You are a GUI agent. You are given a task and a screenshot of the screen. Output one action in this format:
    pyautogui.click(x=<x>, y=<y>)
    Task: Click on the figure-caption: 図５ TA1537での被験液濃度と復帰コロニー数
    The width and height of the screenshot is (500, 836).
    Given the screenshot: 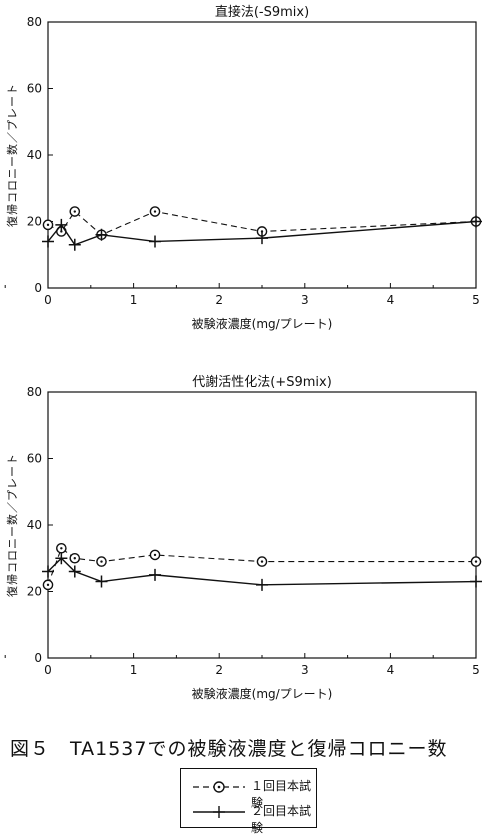 What is the action you would take?
    pyautogui.click(x=229, y=749)
    